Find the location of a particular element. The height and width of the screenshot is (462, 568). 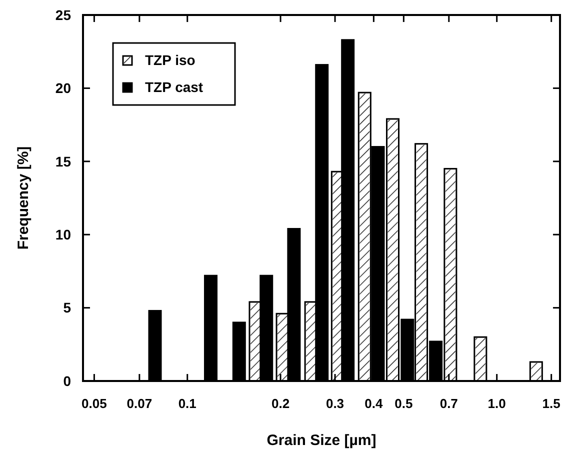

y-tick-label: 20 is located at coordinates (63, 88).